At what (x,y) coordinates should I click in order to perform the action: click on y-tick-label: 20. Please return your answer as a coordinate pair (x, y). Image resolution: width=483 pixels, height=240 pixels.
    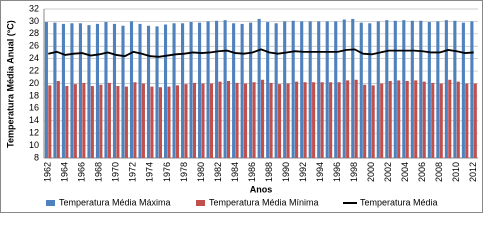
    Looking at the image, I should click on (34, 83).